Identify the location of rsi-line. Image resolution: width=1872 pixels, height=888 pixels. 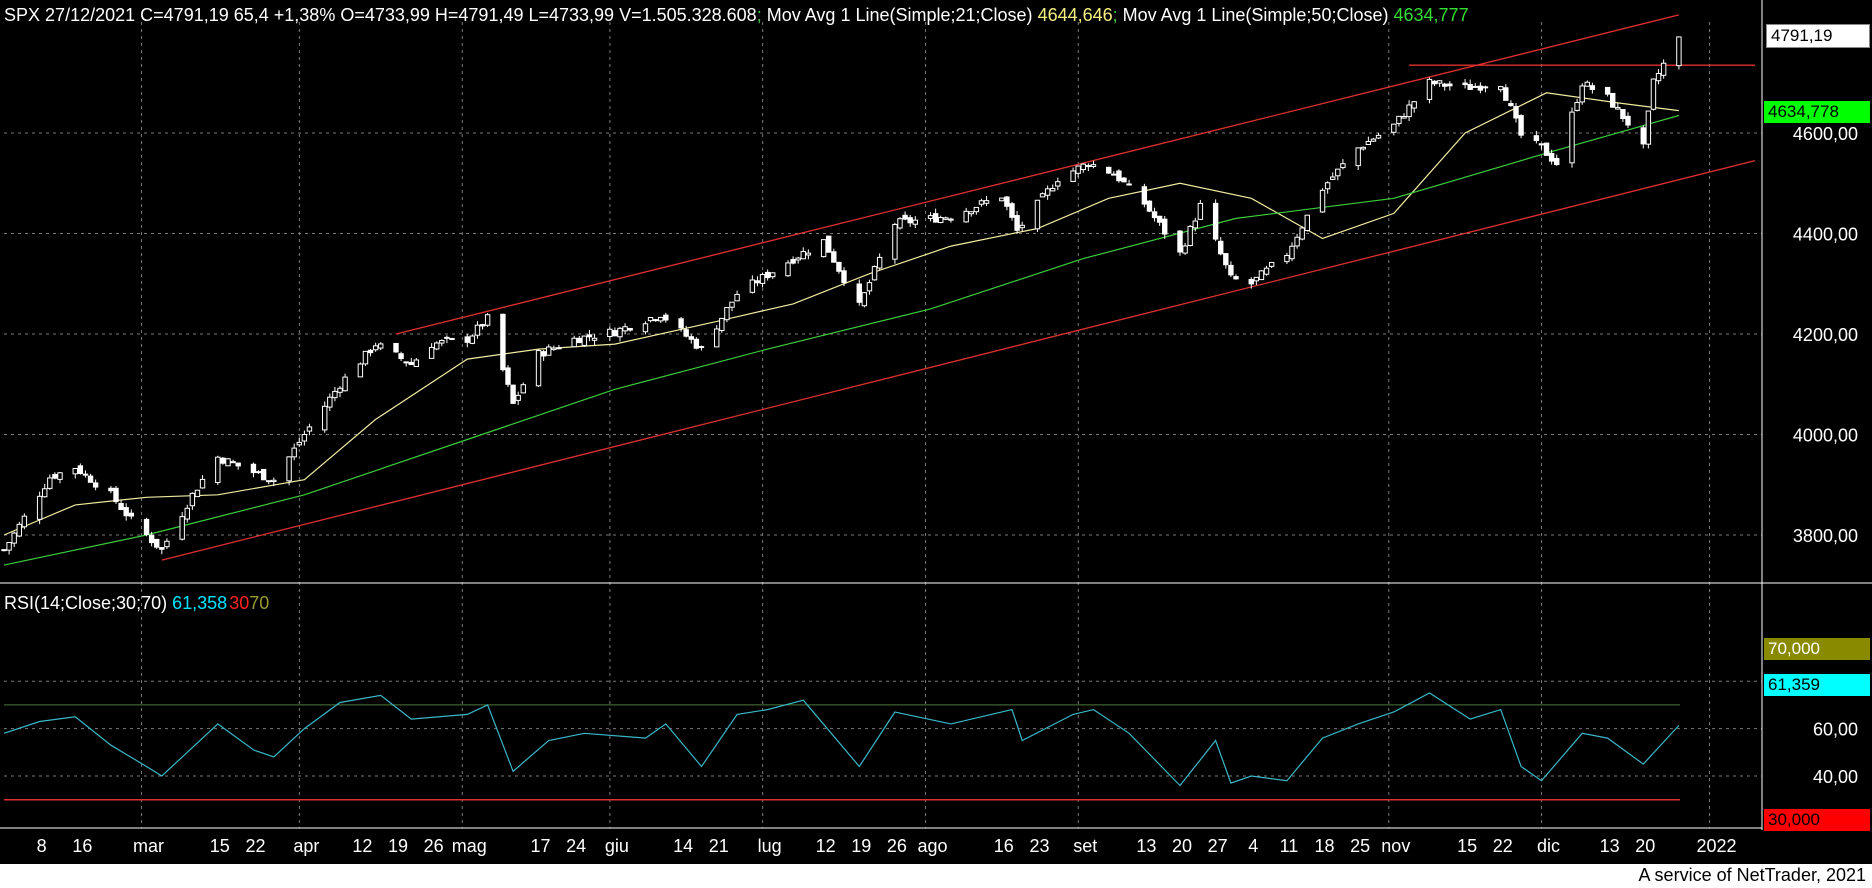
(841, 739).